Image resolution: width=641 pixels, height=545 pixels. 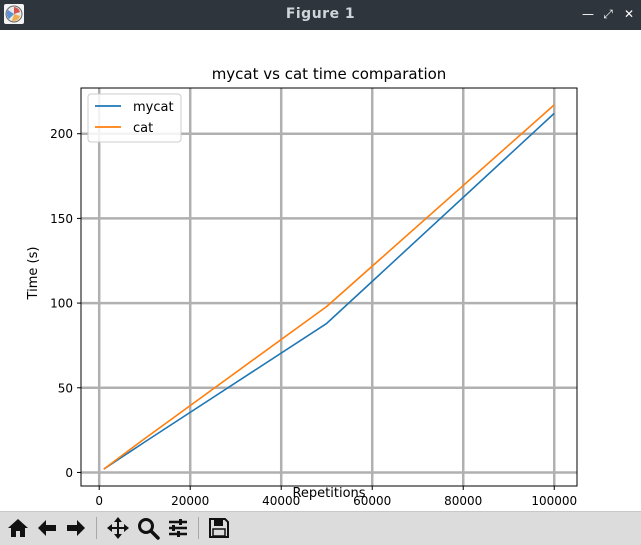 What do you see at coordinates (463, 501) in the screenshot?
I see `x-tick-label: 80000` at bounding box center [463, 501].